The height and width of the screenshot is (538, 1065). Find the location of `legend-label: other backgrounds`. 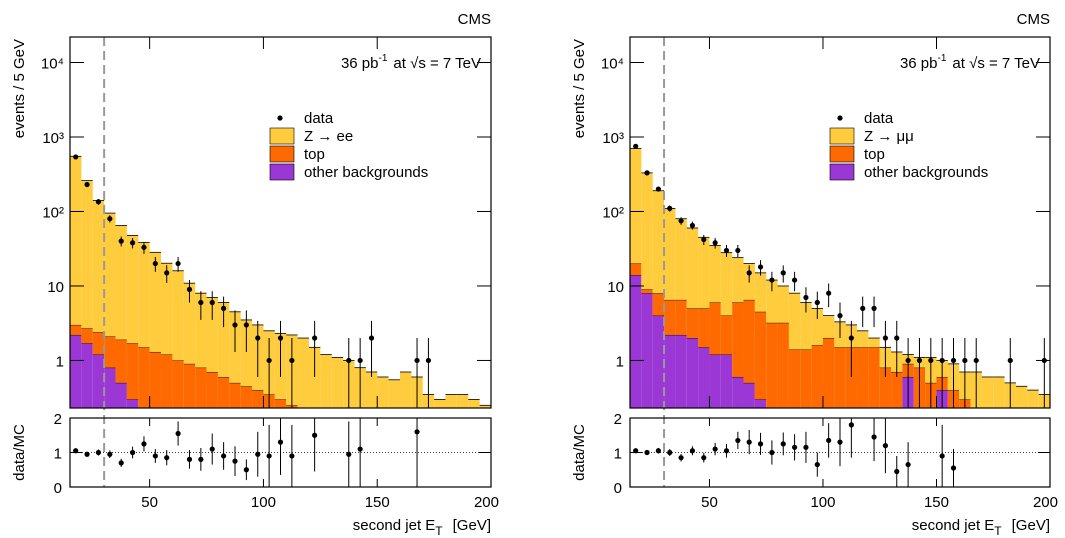

legend-label: other backgrounds is located at coordinates (926, 172).